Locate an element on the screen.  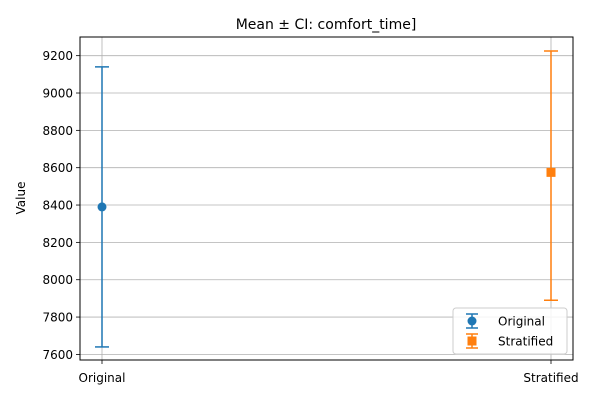
legend: Original Stratified is located at coordinates (510, 331).